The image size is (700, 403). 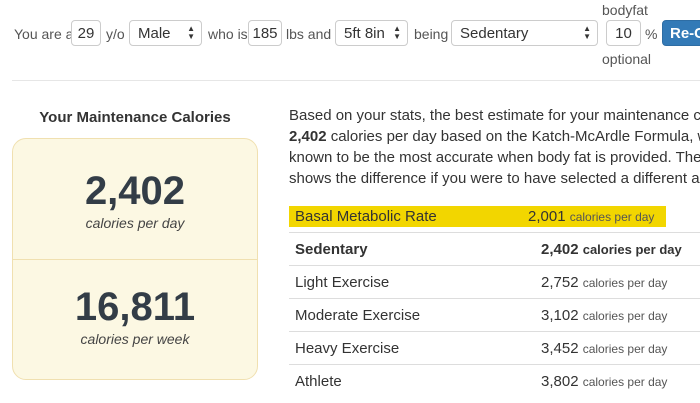 I want to click on row-label: Basal Metabolic Rate, so click(x=366, y=216).